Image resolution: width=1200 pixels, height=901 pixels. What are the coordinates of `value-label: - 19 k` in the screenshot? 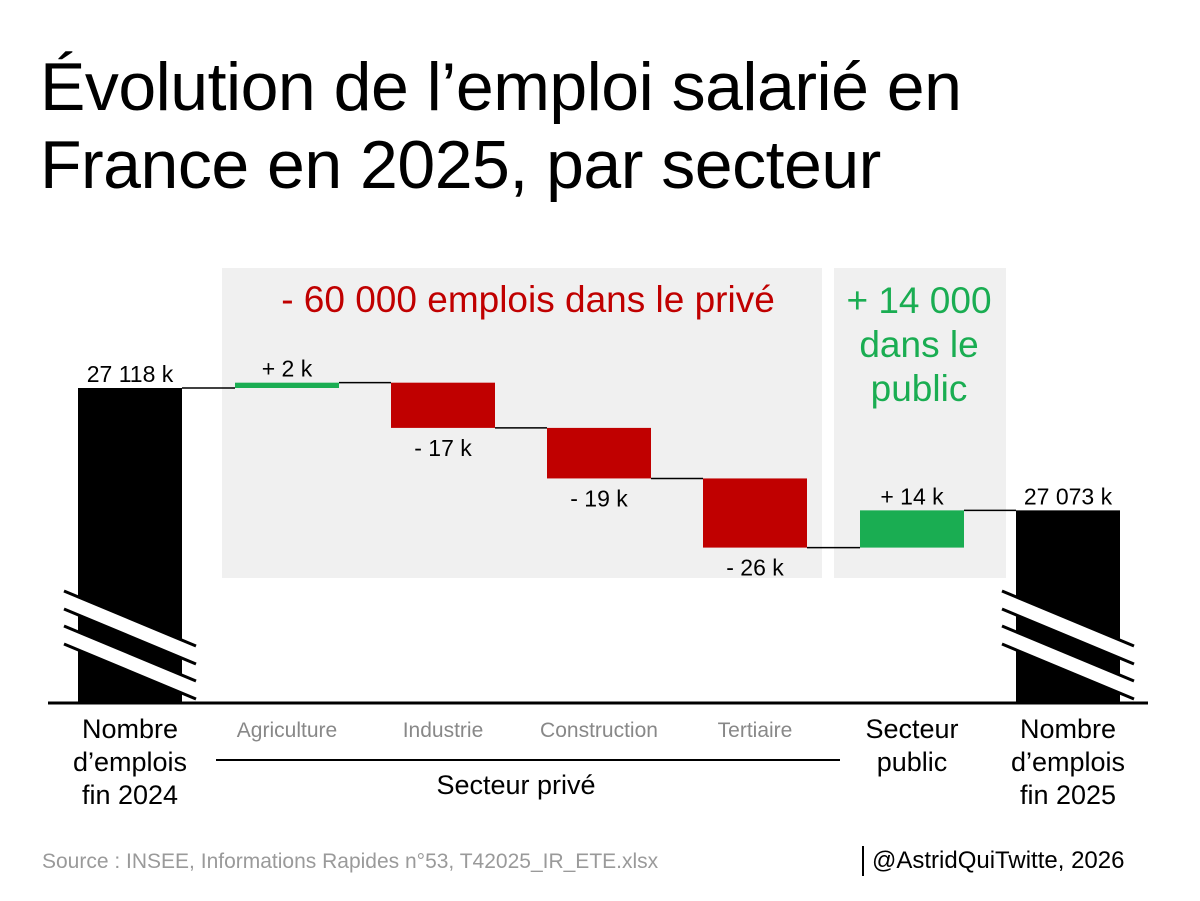 It's located at (599, 498).